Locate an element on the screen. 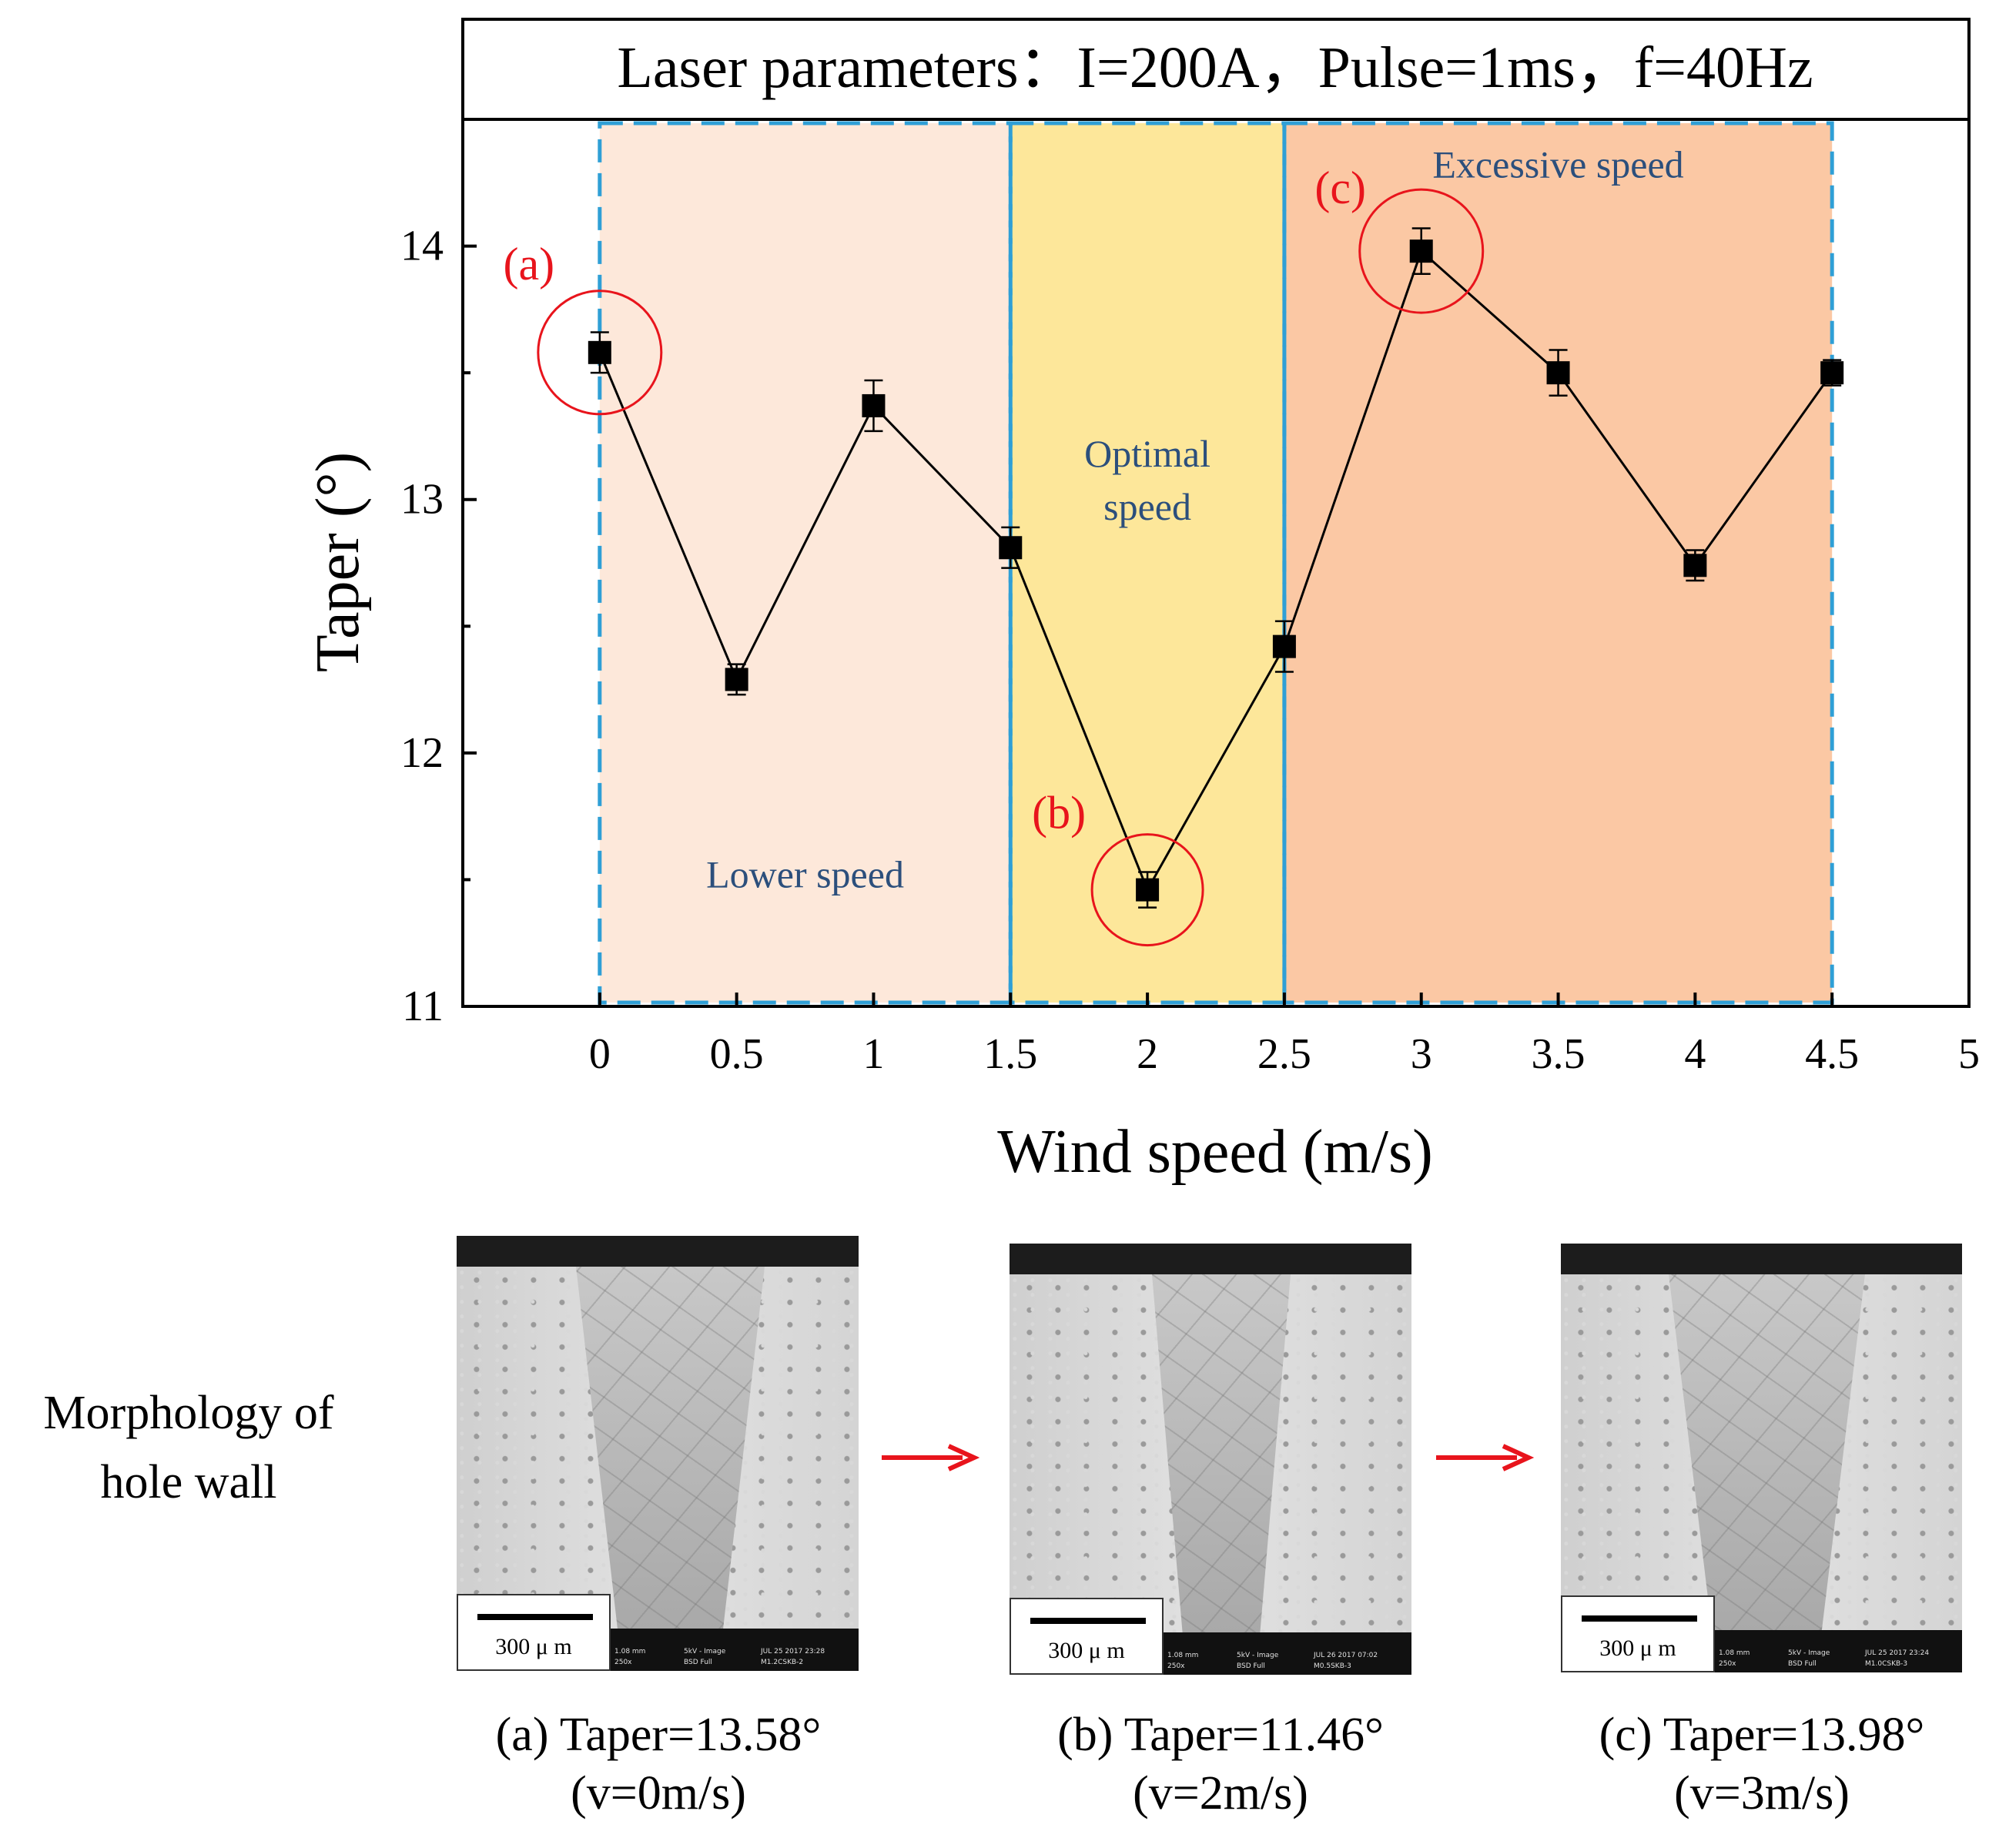  morphology-title-line1: Morphology of is located at coordinates (188, 1413).